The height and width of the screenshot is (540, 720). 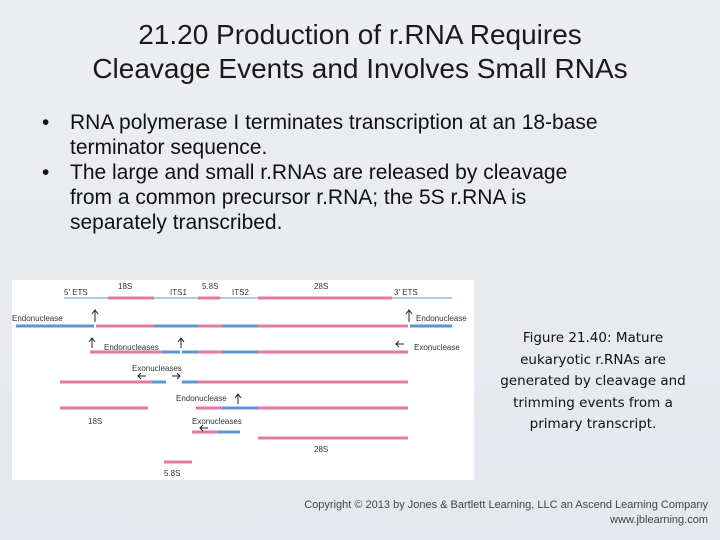 I want to click on label-exonucleases-2: Exonucleases, so click(x=217, y=421).